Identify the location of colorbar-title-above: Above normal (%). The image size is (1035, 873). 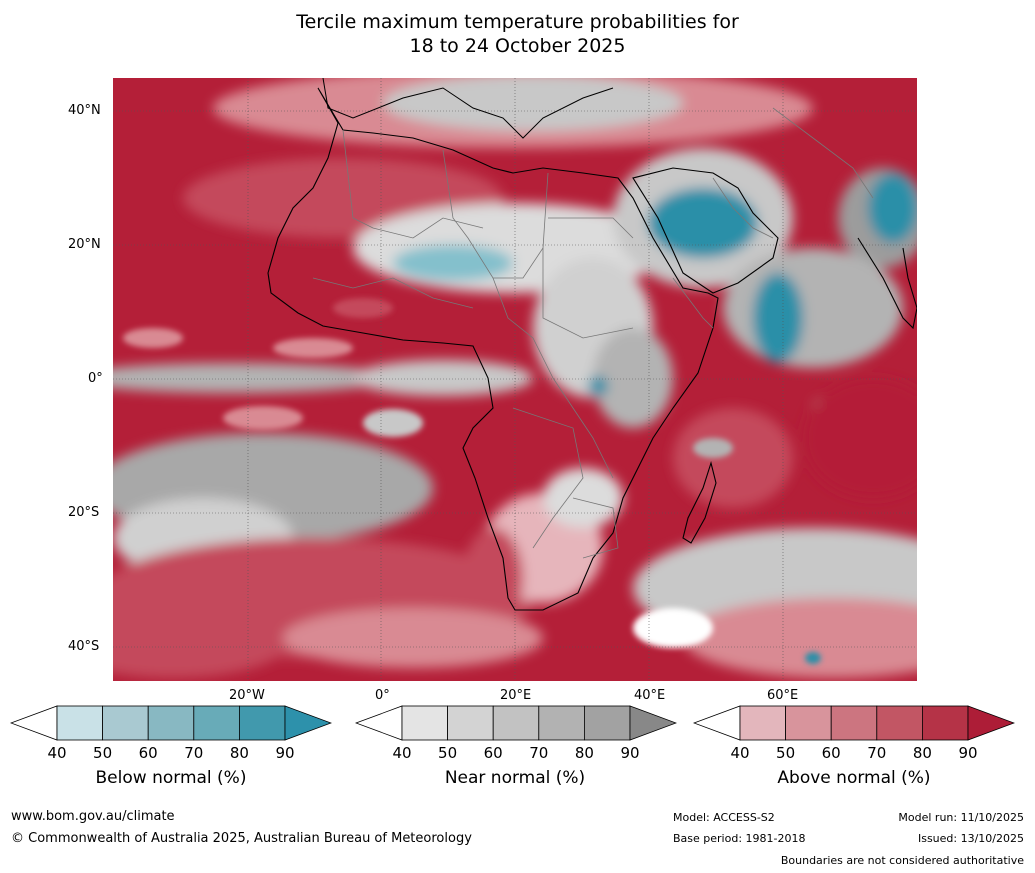
(854, 778).